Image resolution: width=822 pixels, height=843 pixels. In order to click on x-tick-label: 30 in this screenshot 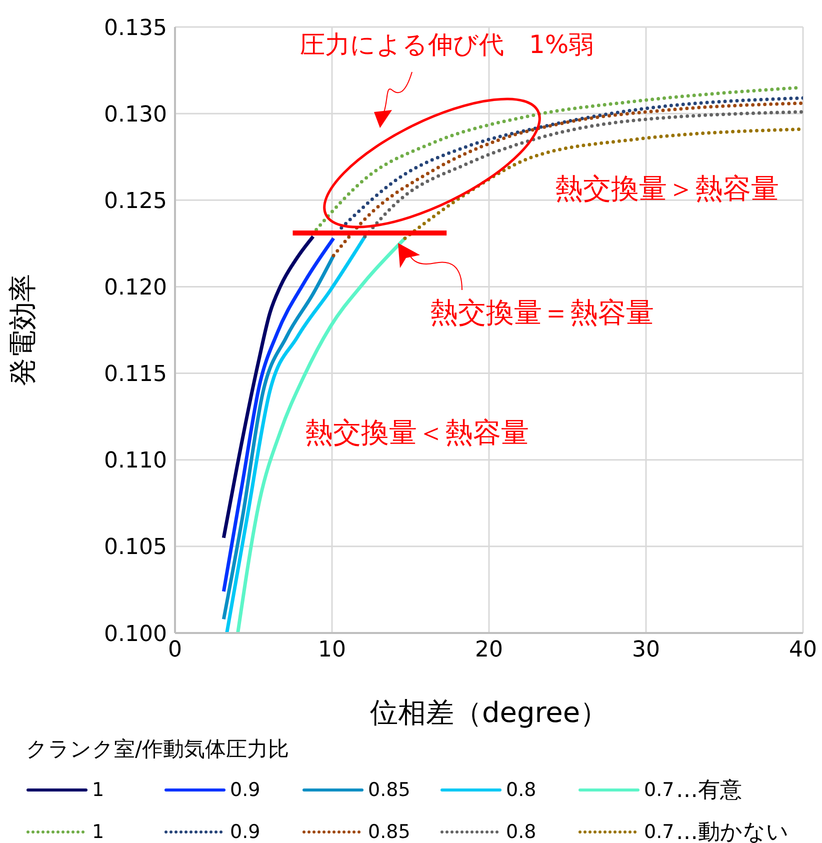, I will do `click(646, 650)`.